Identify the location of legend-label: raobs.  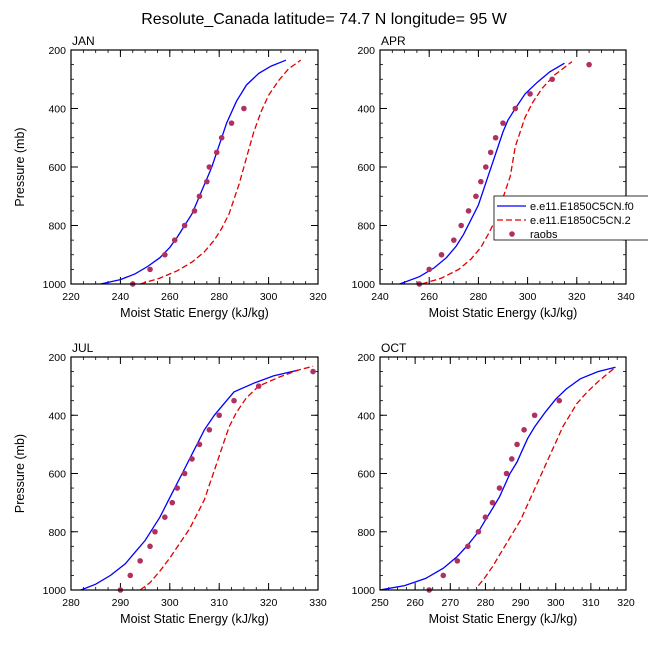
(544, 235).